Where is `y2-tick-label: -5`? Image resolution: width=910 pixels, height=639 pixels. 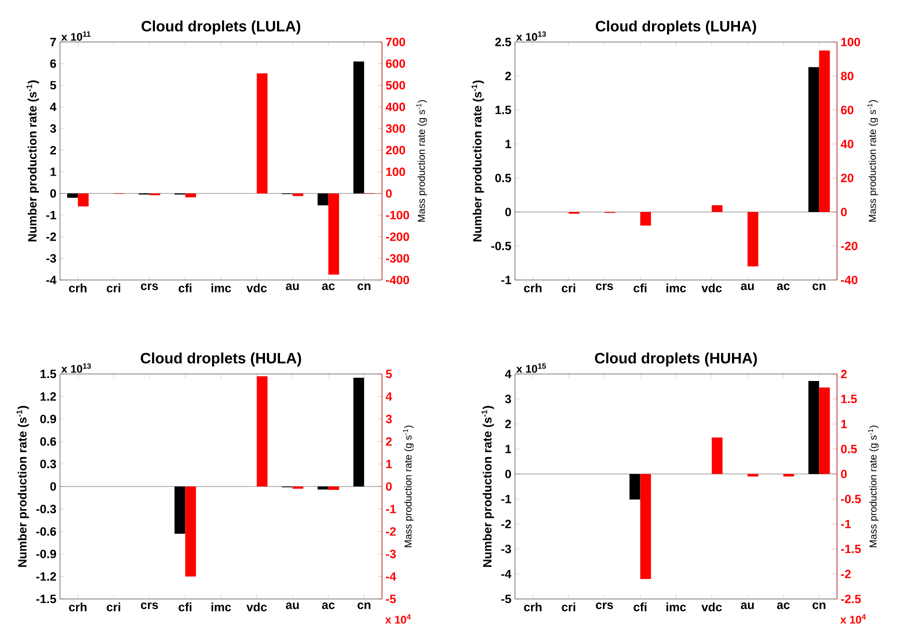 y2-tick-label: -5 is located at coordinates (391, 599).